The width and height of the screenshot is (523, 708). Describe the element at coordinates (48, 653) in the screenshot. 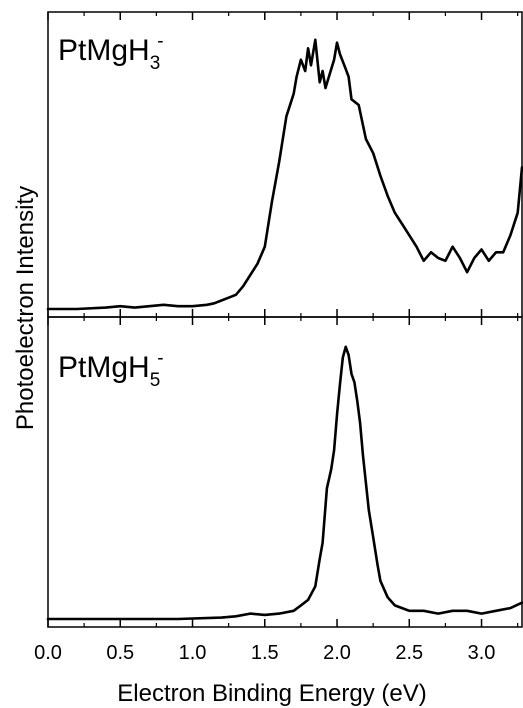

I see `x-tick-label: 0.0` at that location.